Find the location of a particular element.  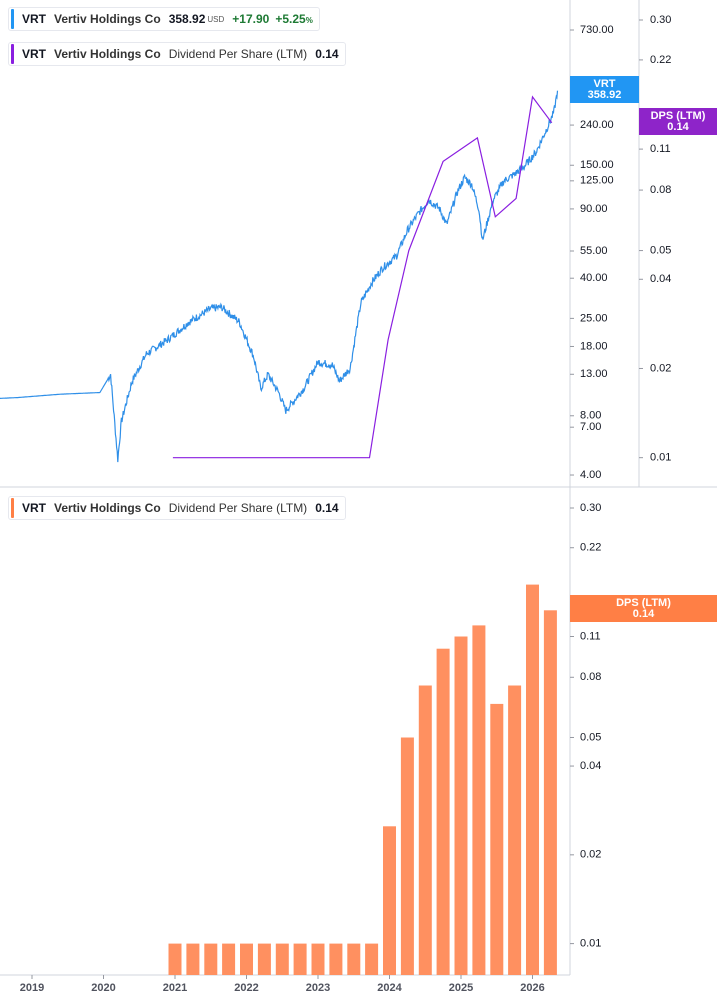

time-axis-tick-label: 2021 is located at coordinates (175, 988).